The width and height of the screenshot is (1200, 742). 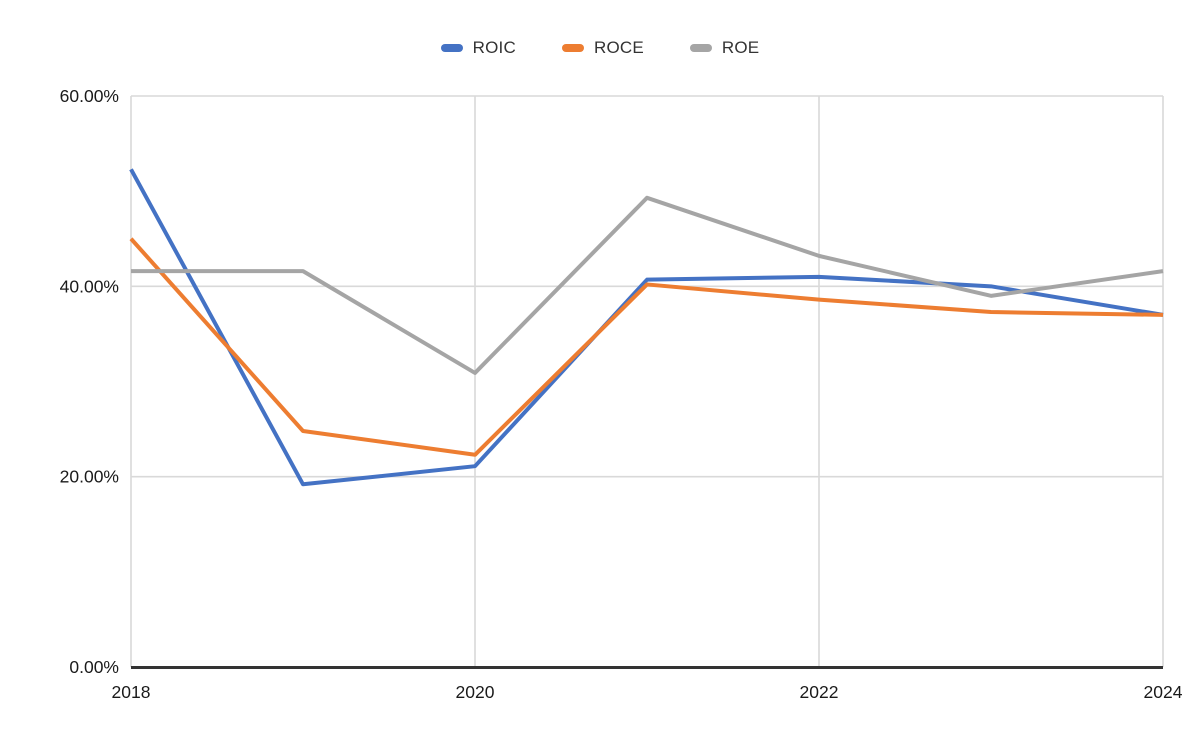 I want to click on y-tick-label: 40.00%, so click(x=89, y=286).